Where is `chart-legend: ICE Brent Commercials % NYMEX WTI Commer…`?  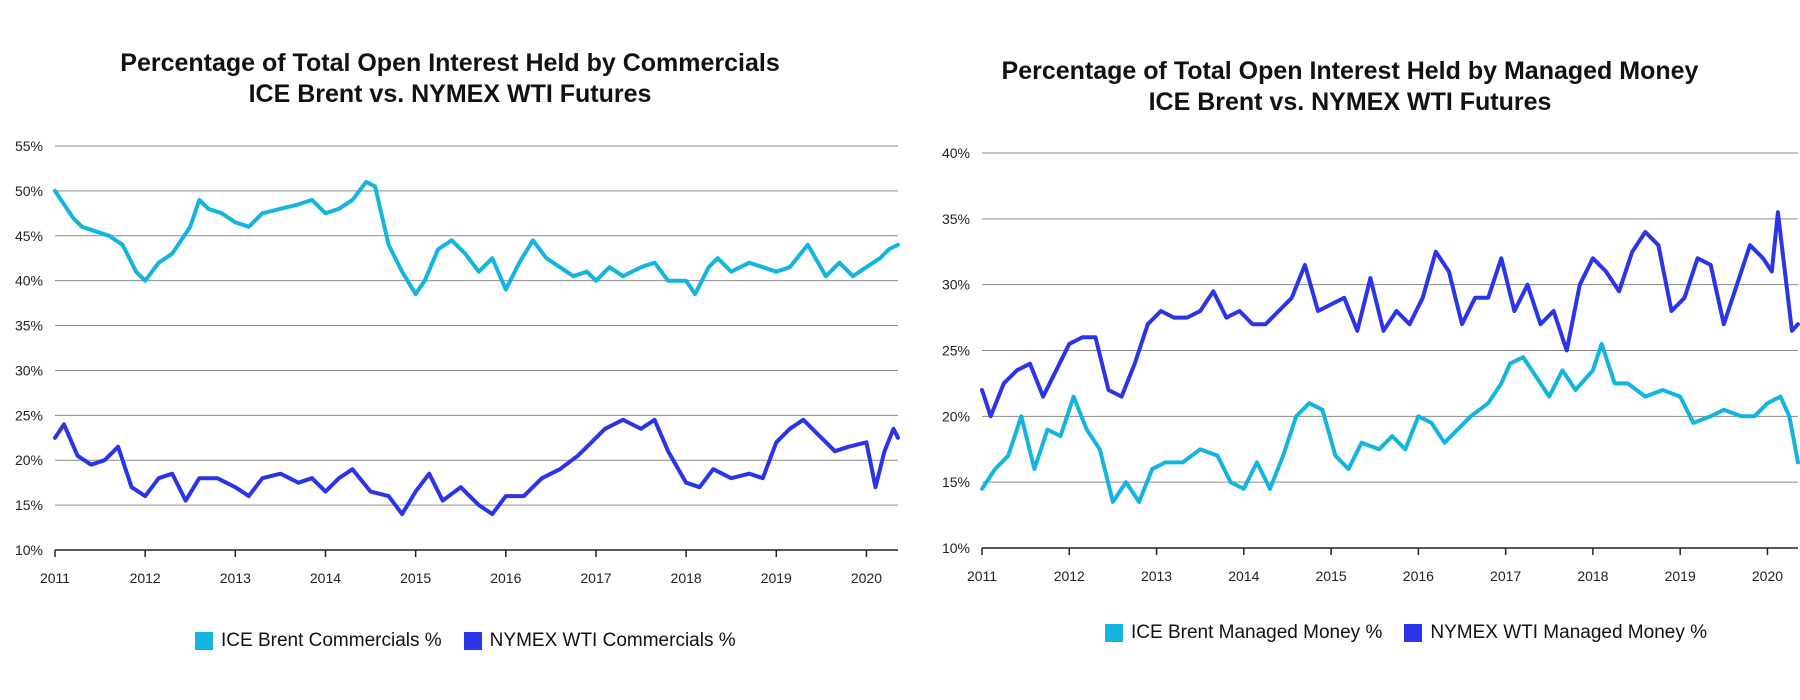 chart-legend: ICE Brent Commercials % NYMEX WTI Commer… is located at coordinates (465, 641).